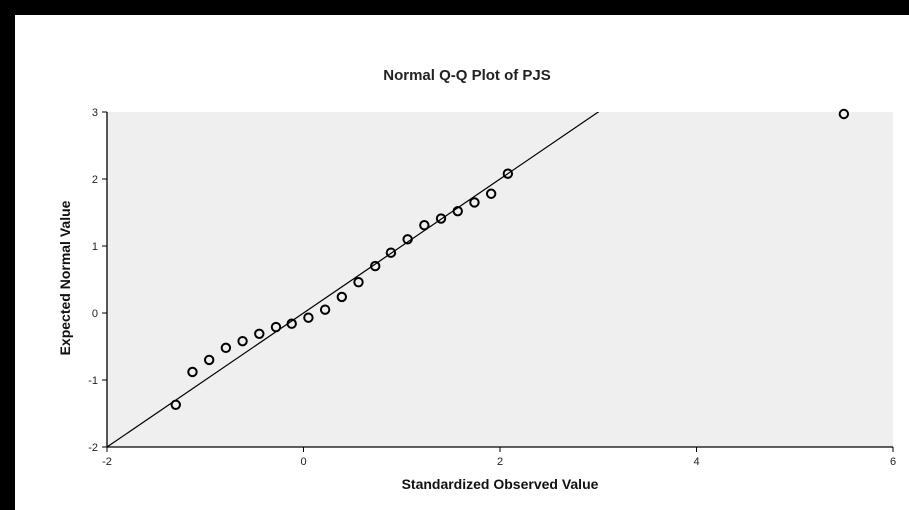 This screenshot has width=909, height=510. Describe the element at coordinates (95, 314) in the screenshot. I see `y-tick-label: 0` at that location.